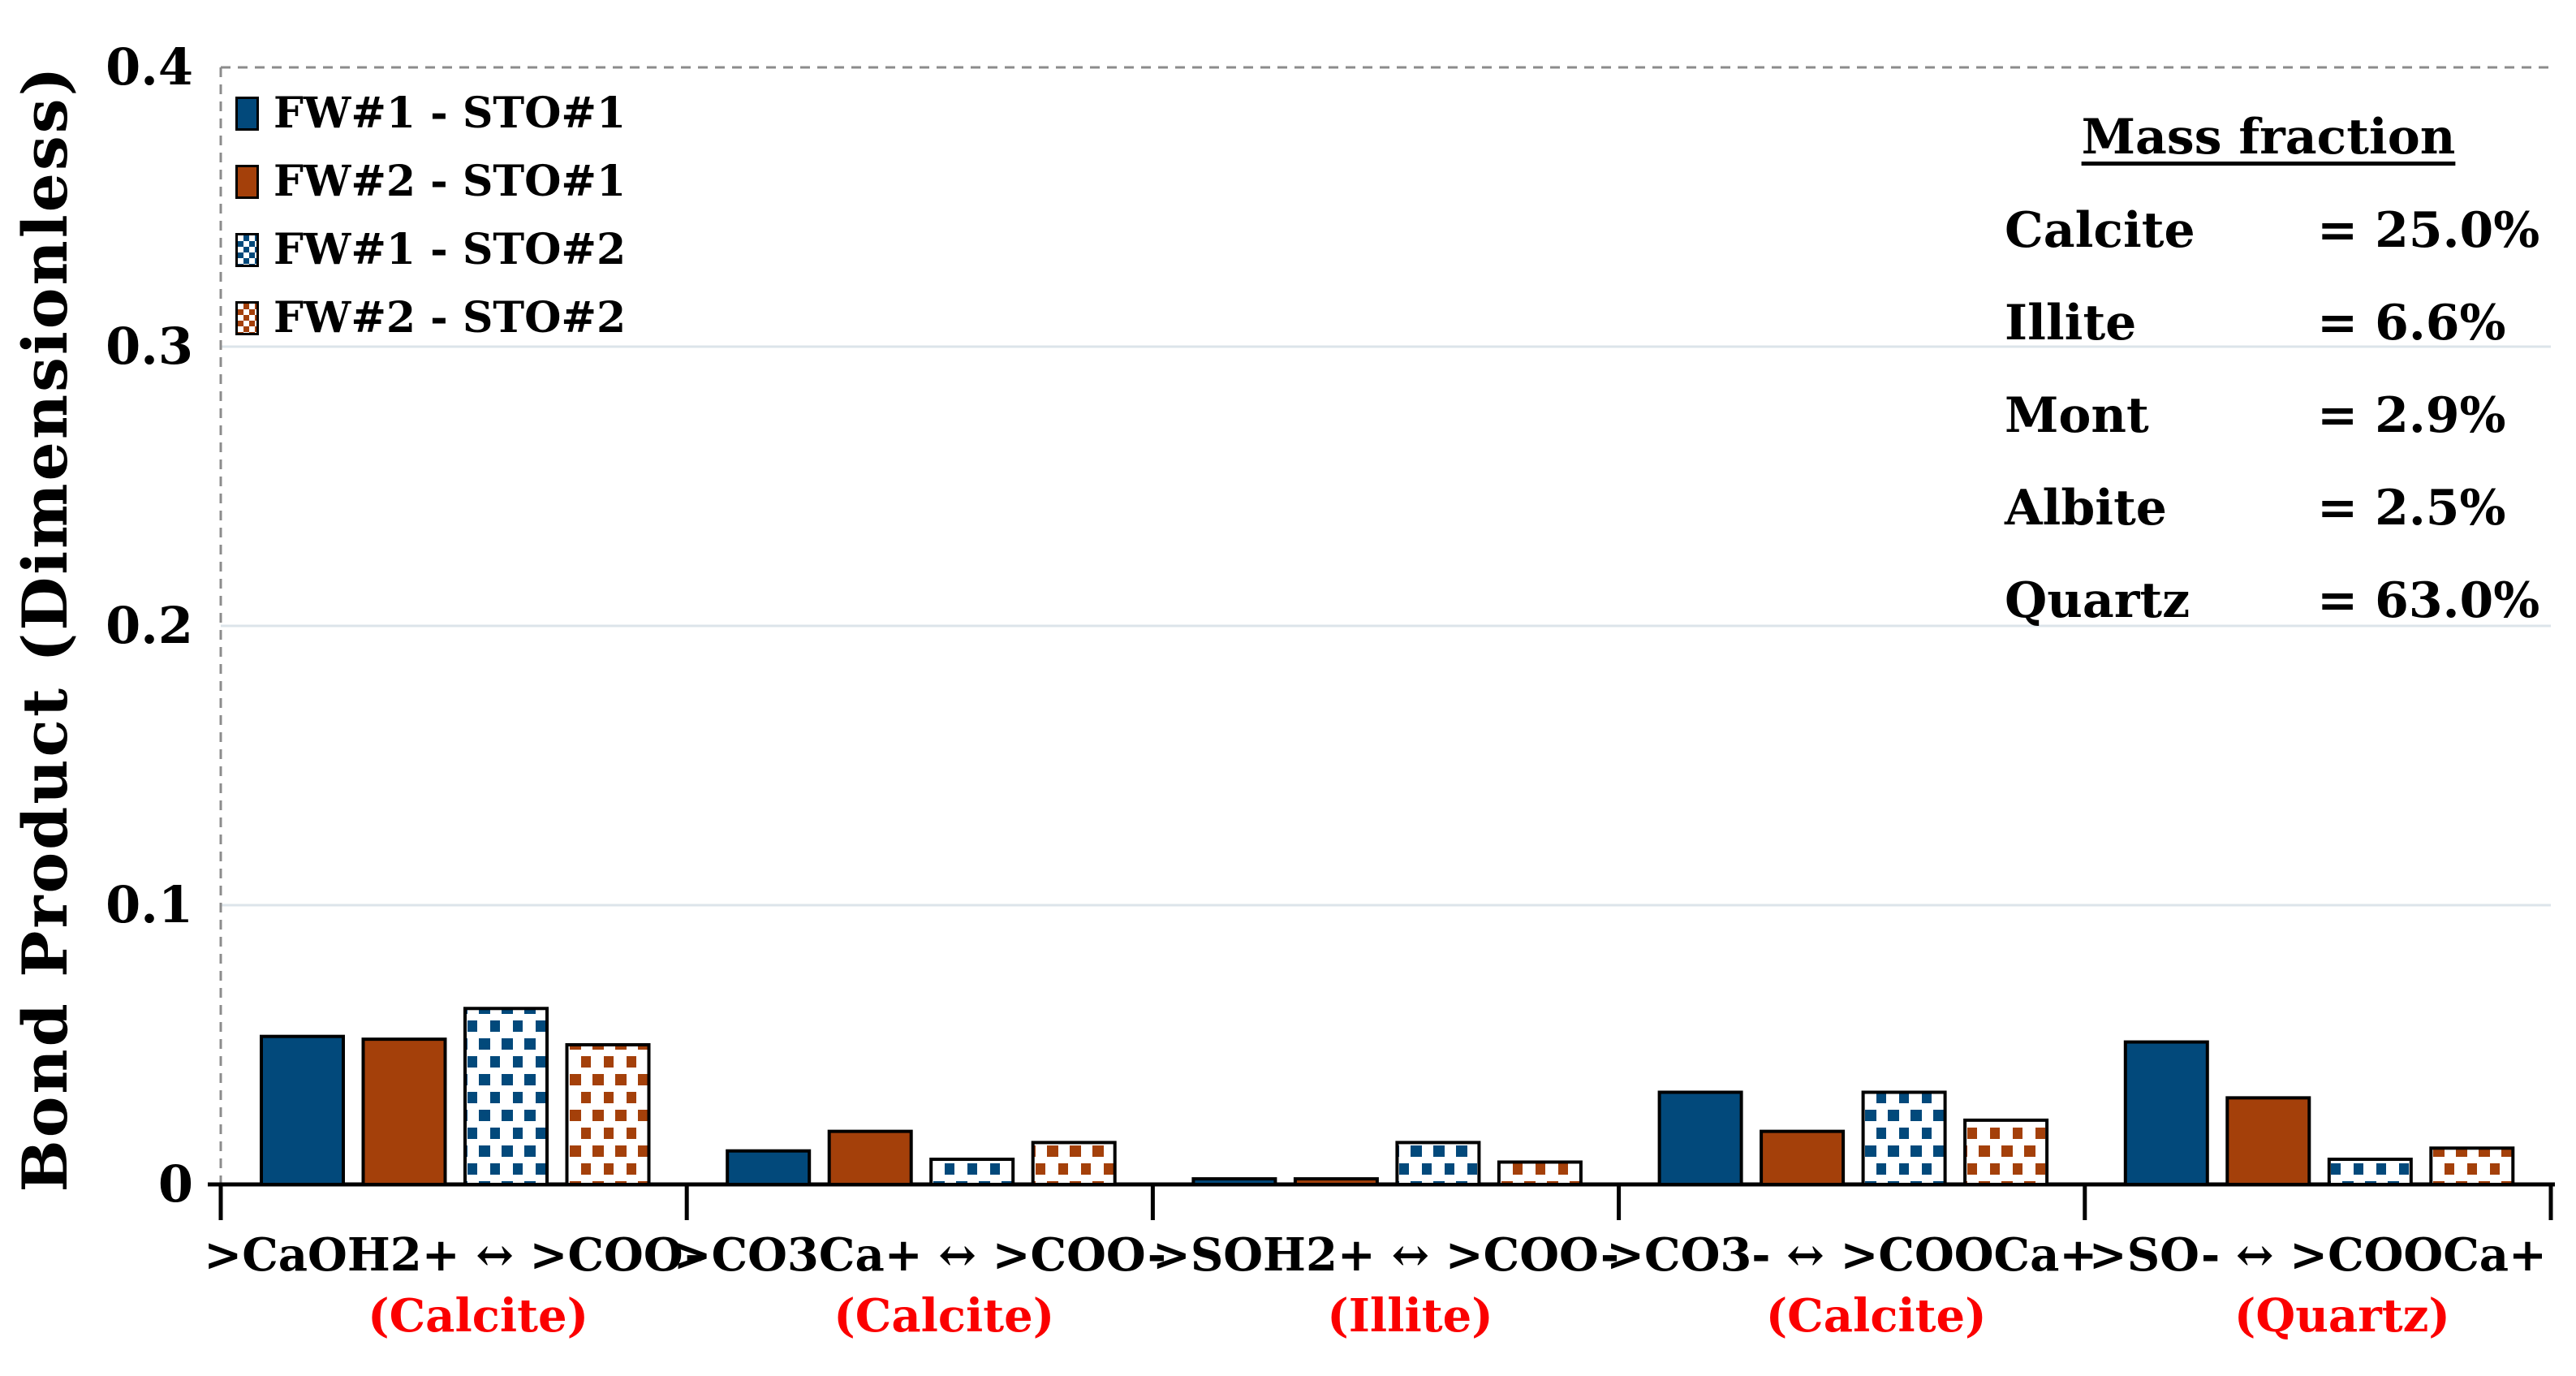 The width and height of the screenshot is (2576, 1376). What do you see at coordinates (2342, 1316) in the screenshot?
I see `x-category-mineral: (Quartz)` at bounding box center [2342, 1316].